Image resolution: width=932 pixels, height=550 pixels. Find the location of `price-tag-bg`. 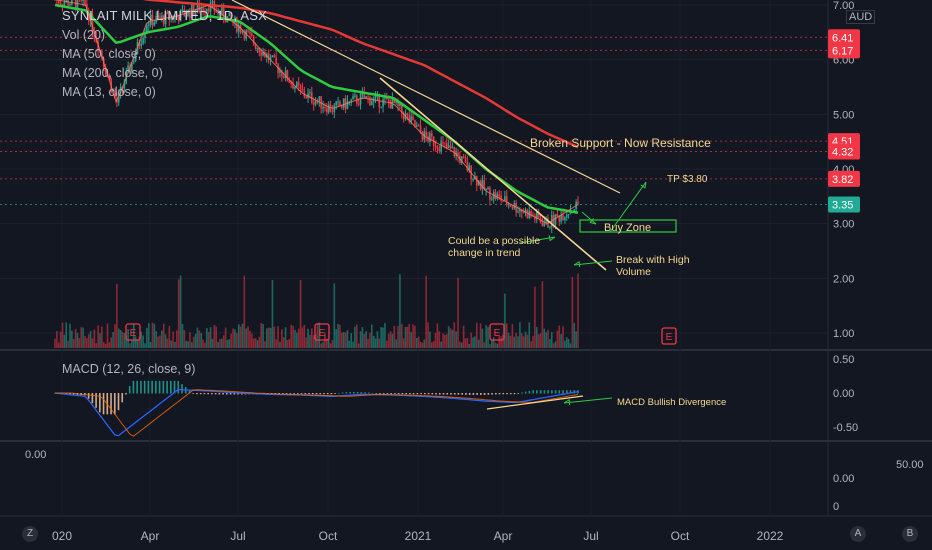

price-tag-bg is located at coordinates (844, 178).